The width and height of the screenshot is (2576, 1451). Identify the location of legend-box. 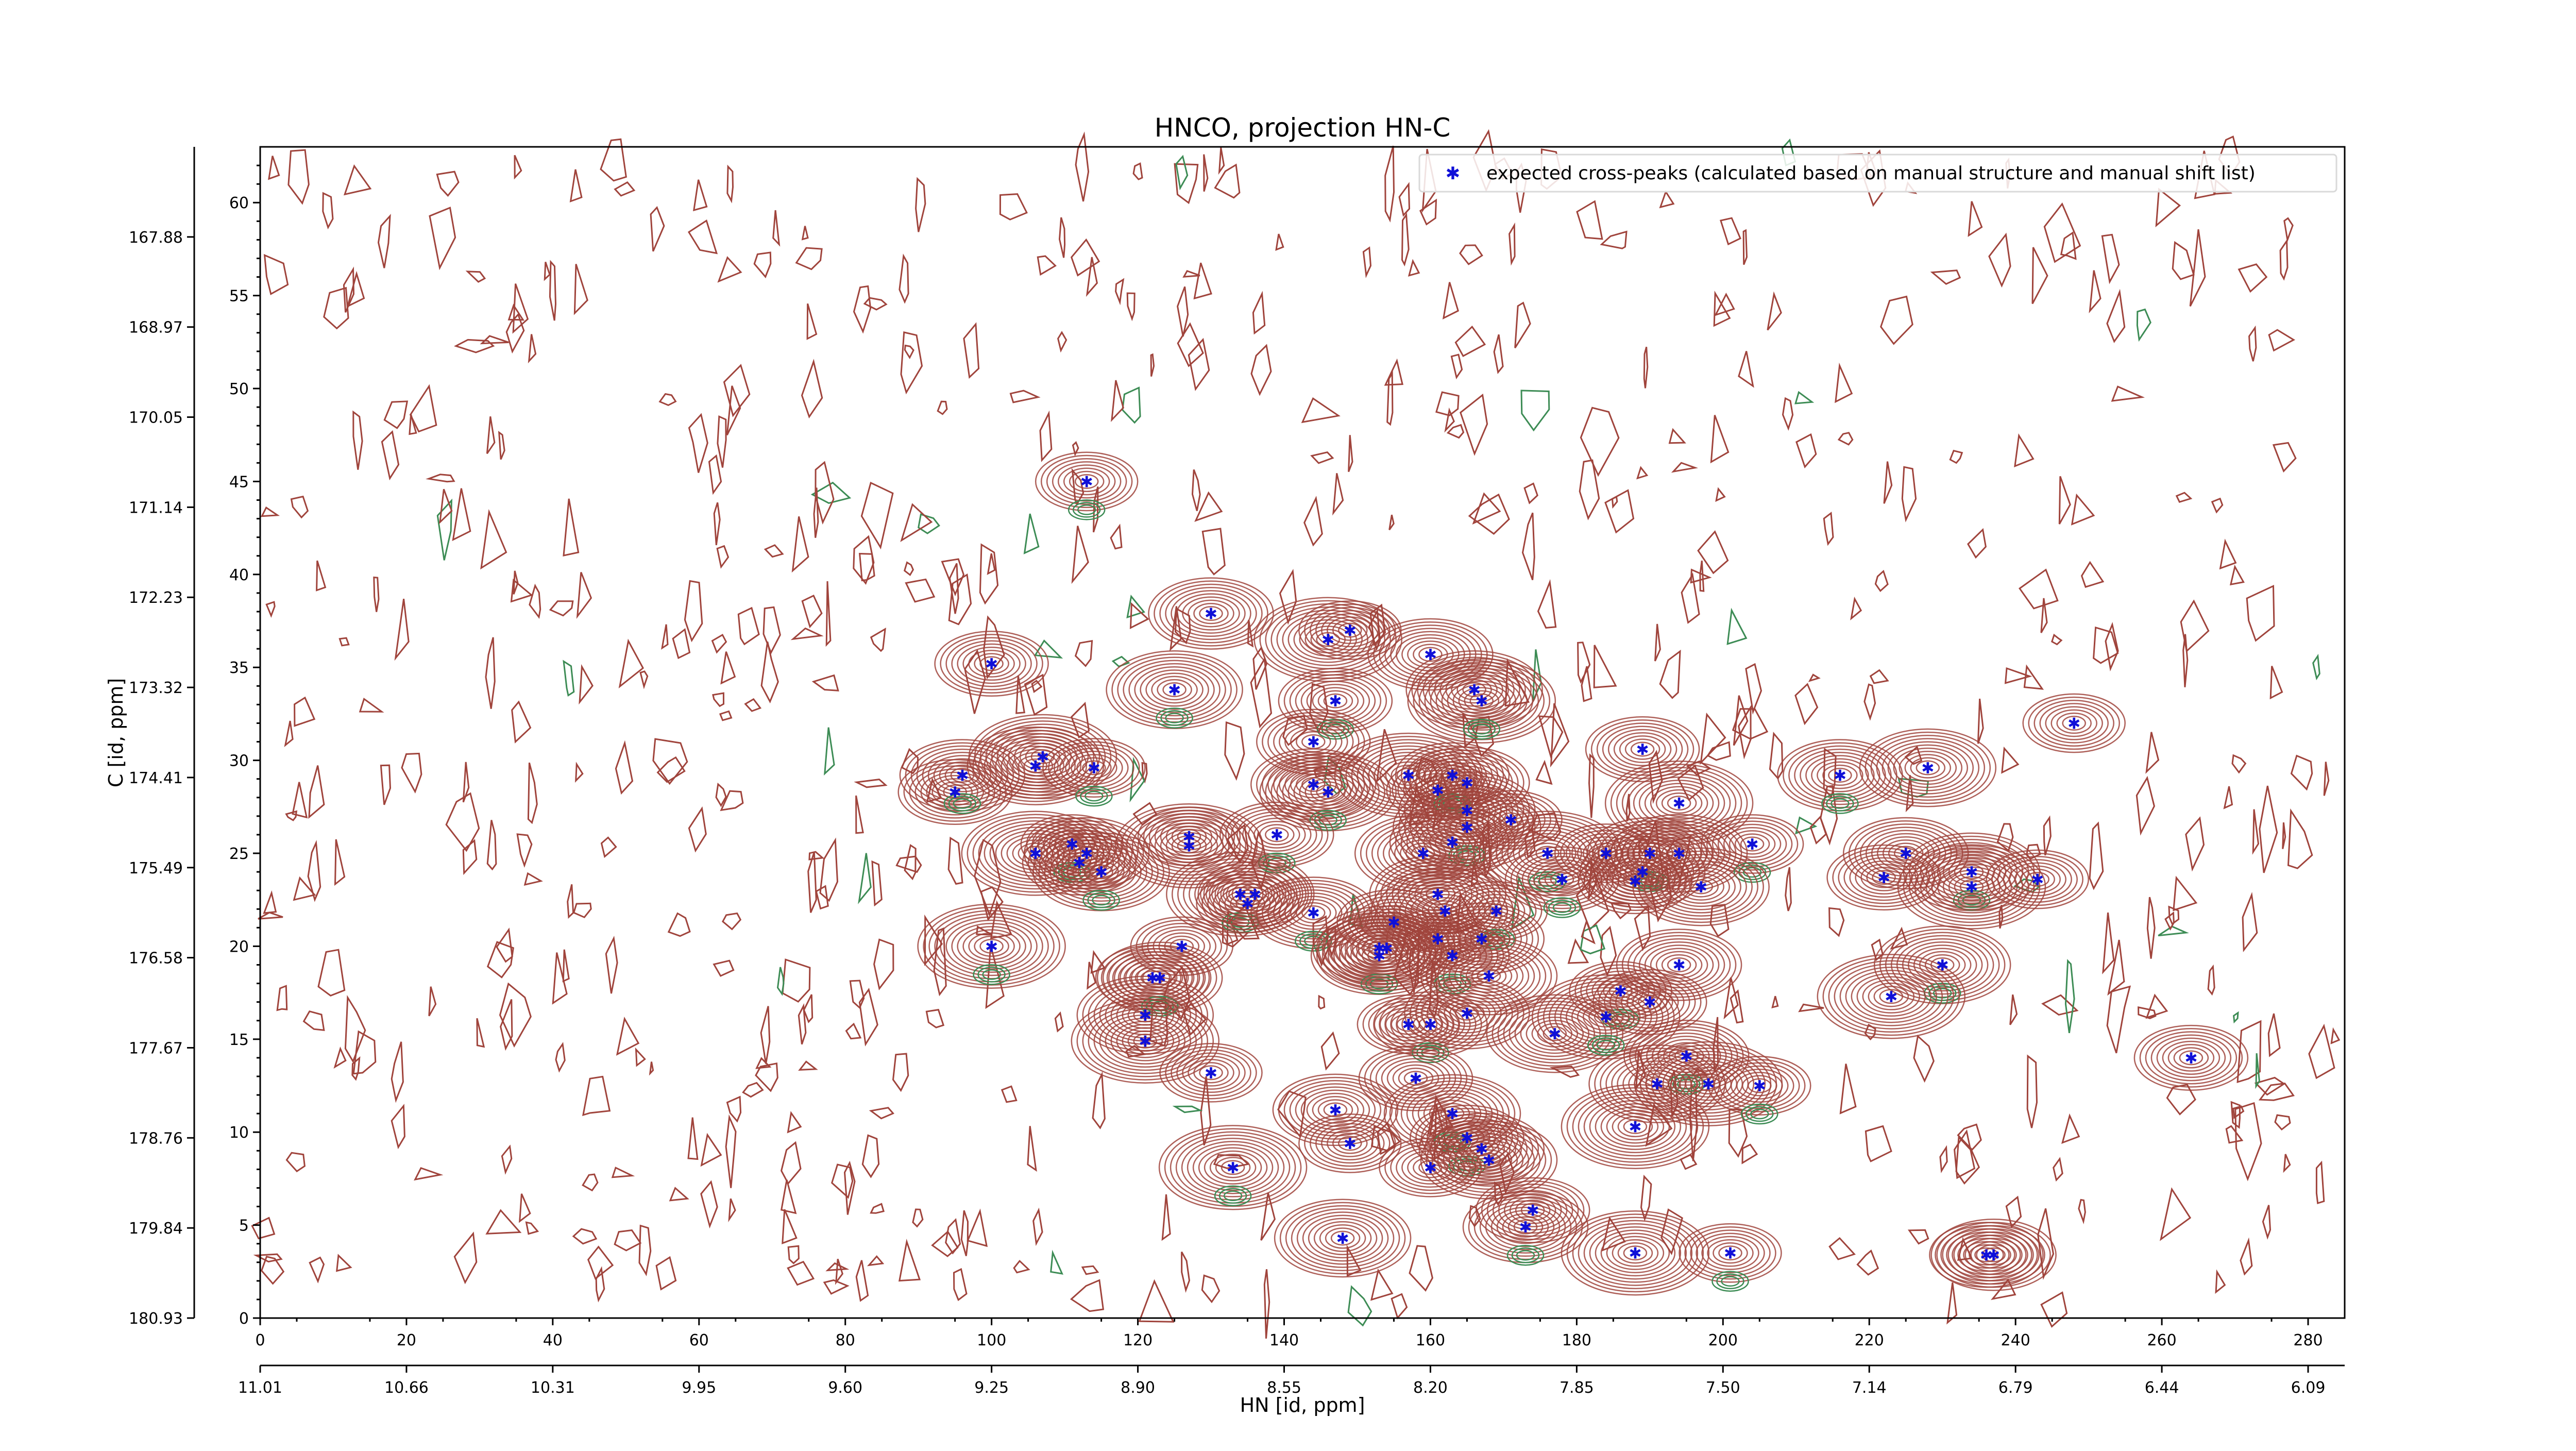
(1877, 173).